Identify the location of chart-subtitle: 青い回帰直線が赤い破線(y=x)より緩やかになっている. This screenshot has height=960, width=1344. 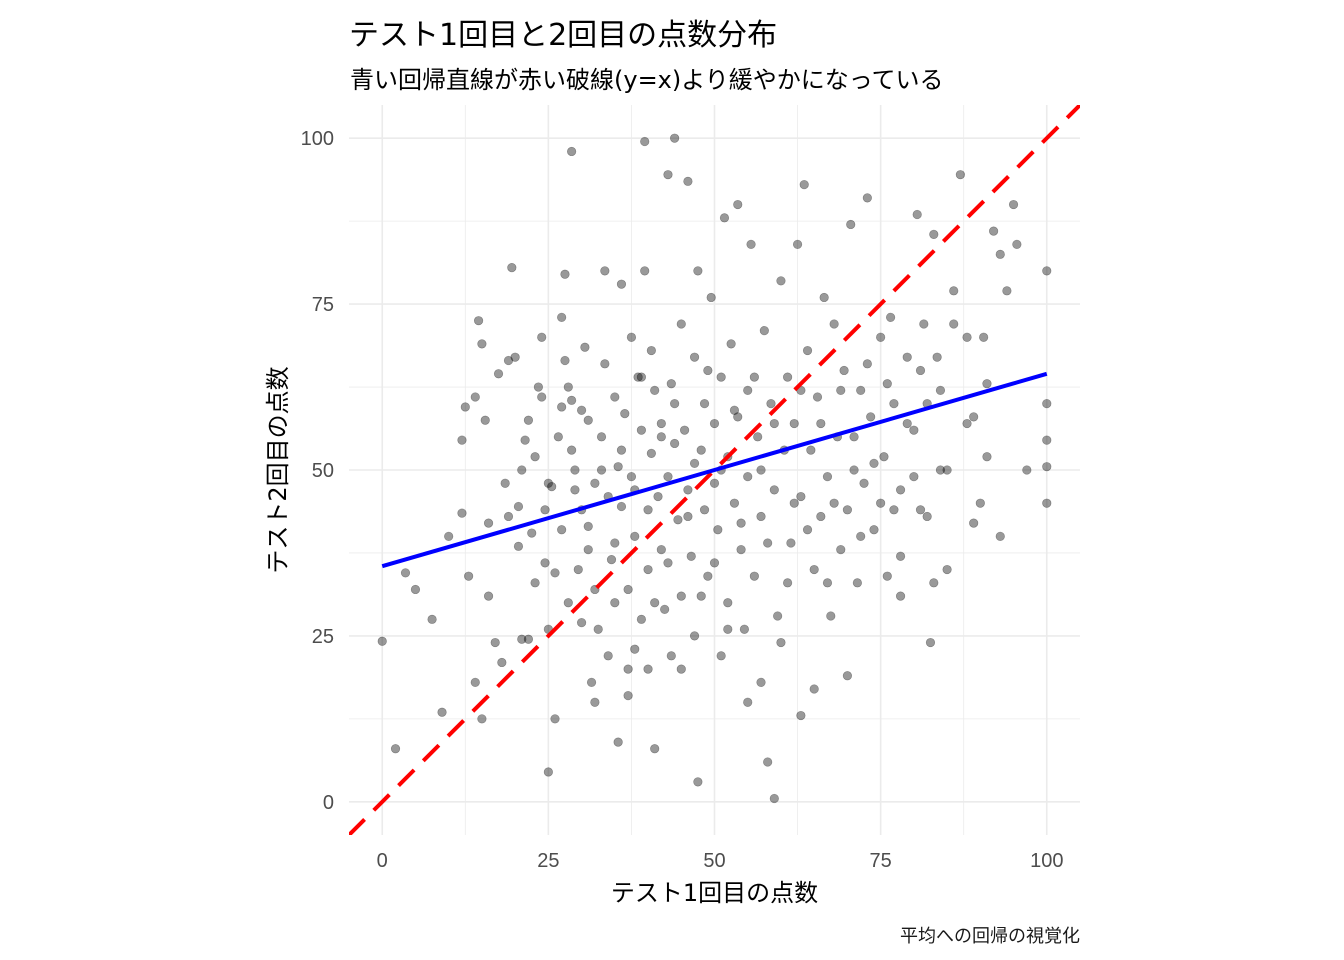
(647, 80).